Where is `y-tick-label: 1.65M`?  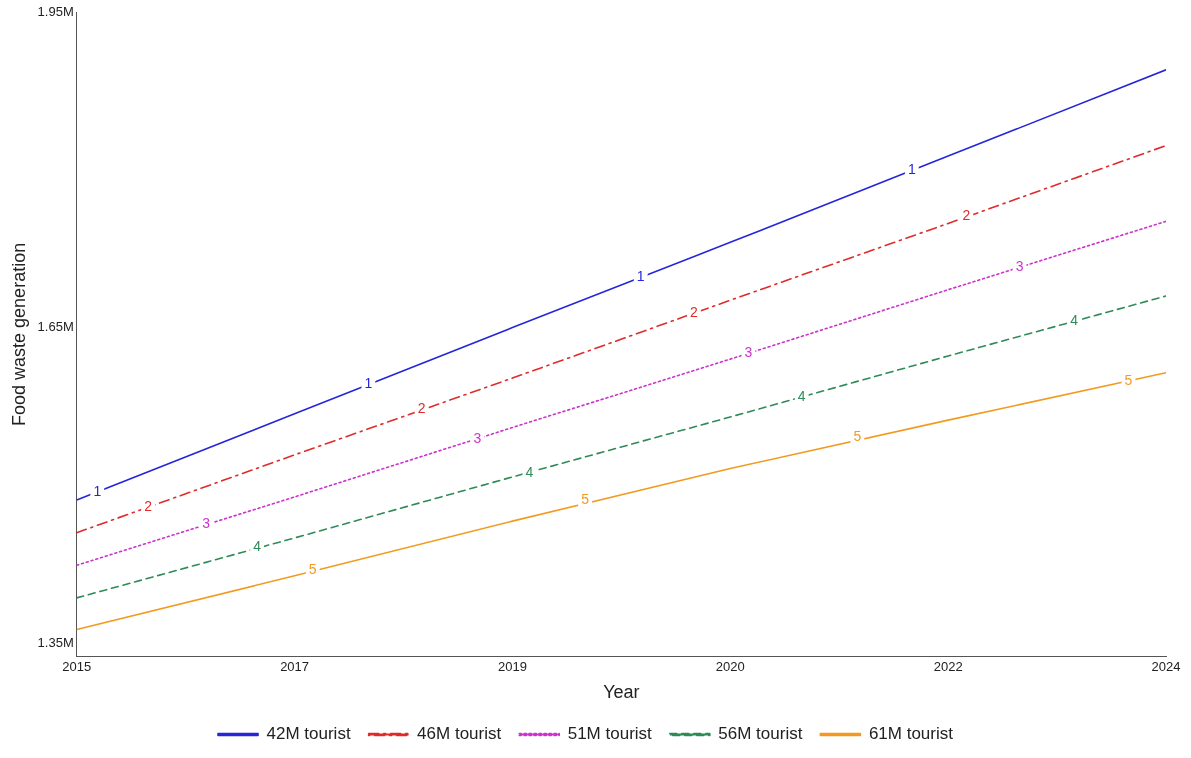 y-tick-label: 1.65M is located at coordinates (55, 327).